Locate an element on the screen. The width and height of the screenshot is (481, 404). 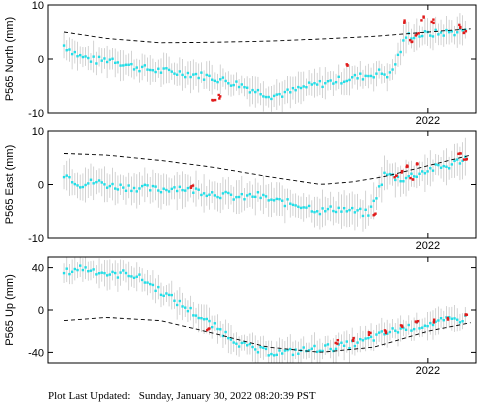
up-ytick-label: -40 is located at coordinates (36, 353).